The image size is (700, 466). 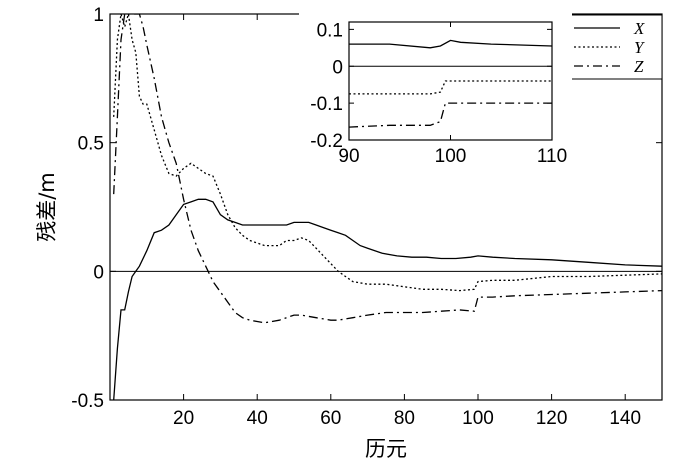 I want to click on inset-x-tick-label: 100, so click(x=451, y=156).